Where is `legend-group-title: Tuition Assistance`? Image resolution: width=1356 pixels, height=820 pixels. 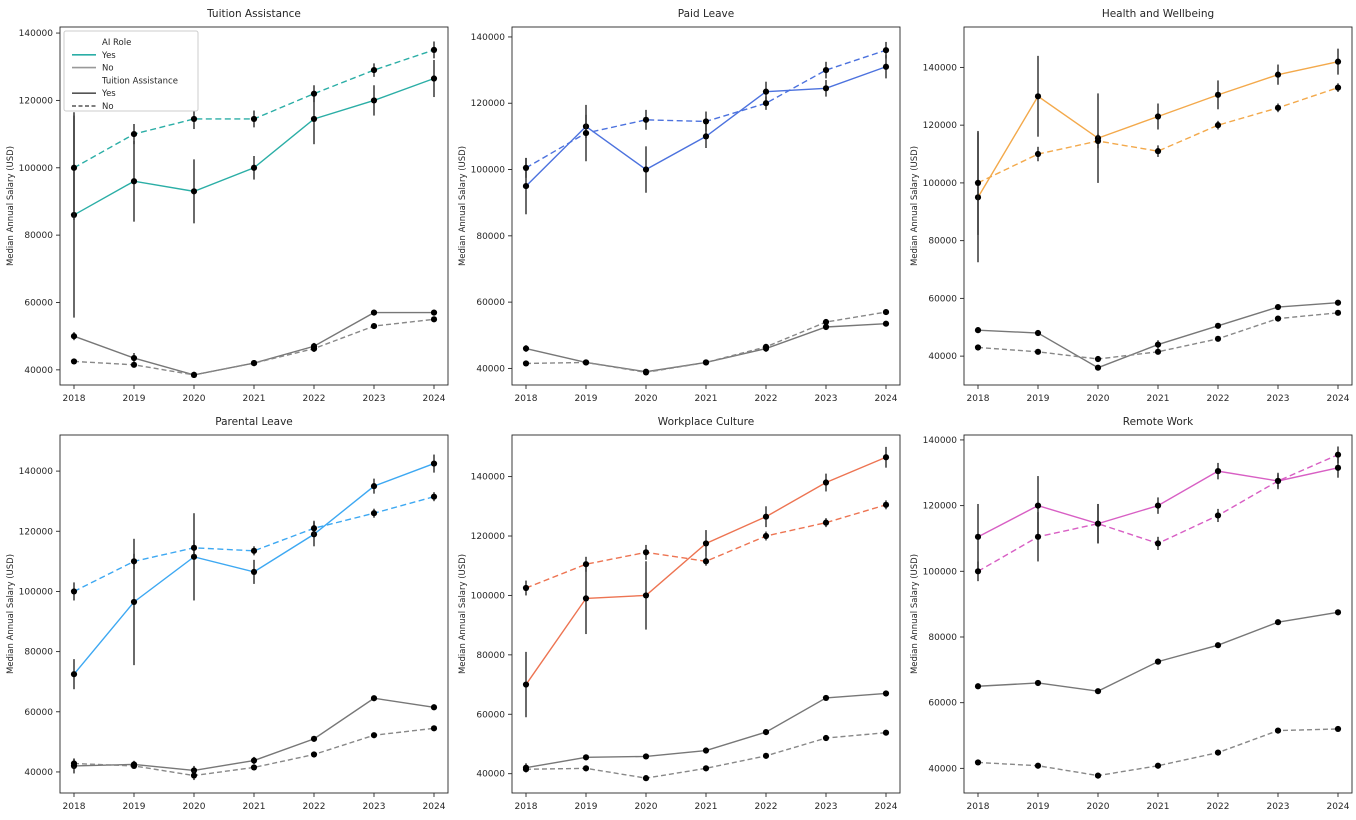
legend-group-title: Tuition Assistance is located at coordinates (139, 81).